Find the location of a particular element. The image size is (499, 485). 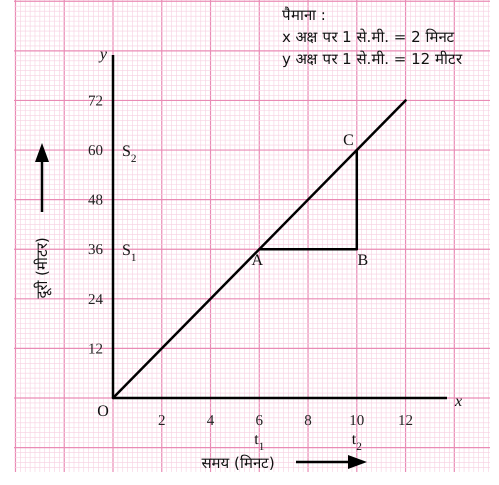

annotation: S$_{1}$ is located at coordinates (129, 253).